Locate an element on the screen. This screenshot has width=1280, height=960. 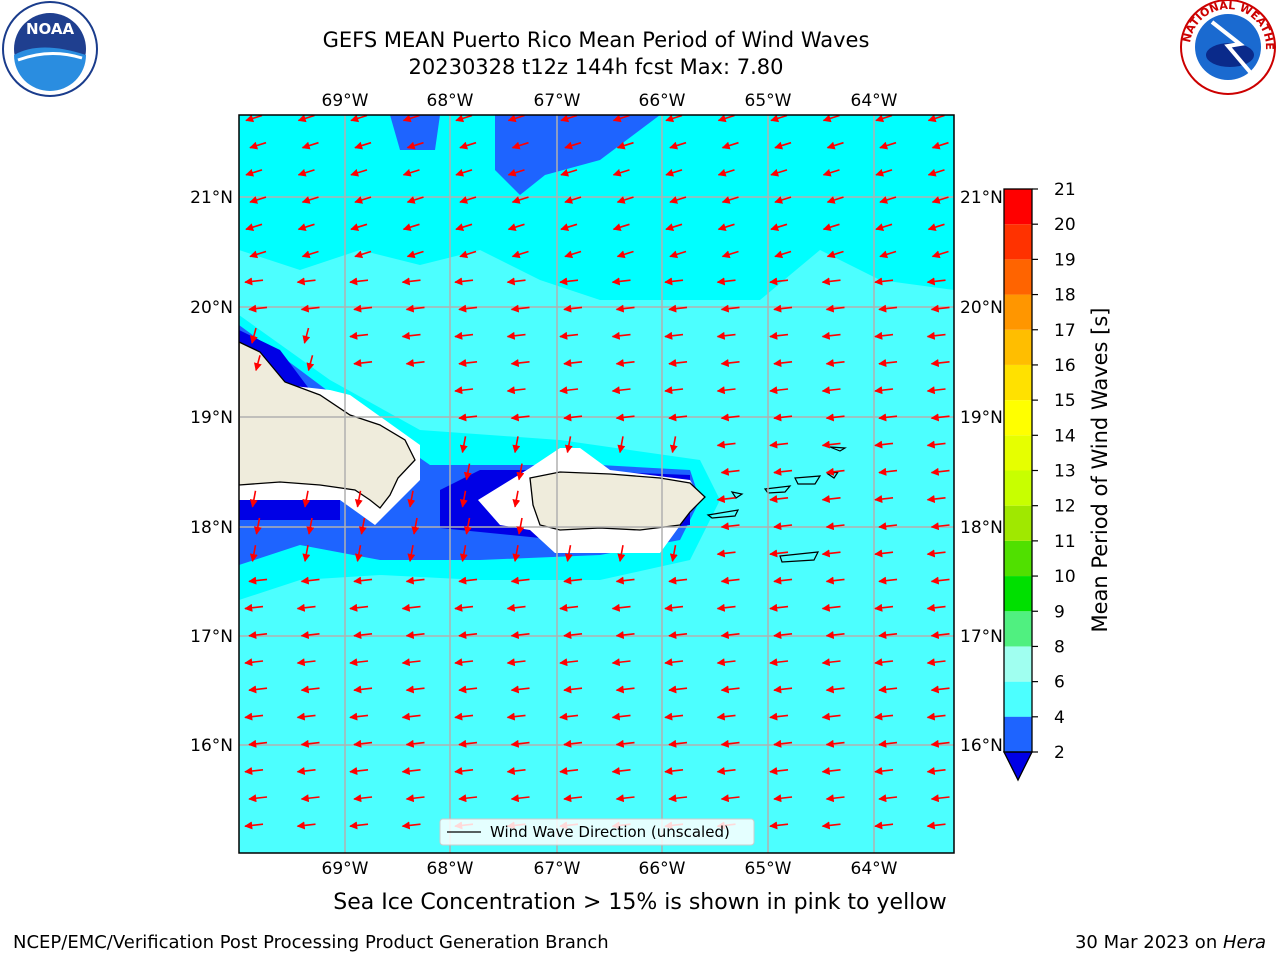
lat-label-left: 21°N is located at coordinates (211, 198).